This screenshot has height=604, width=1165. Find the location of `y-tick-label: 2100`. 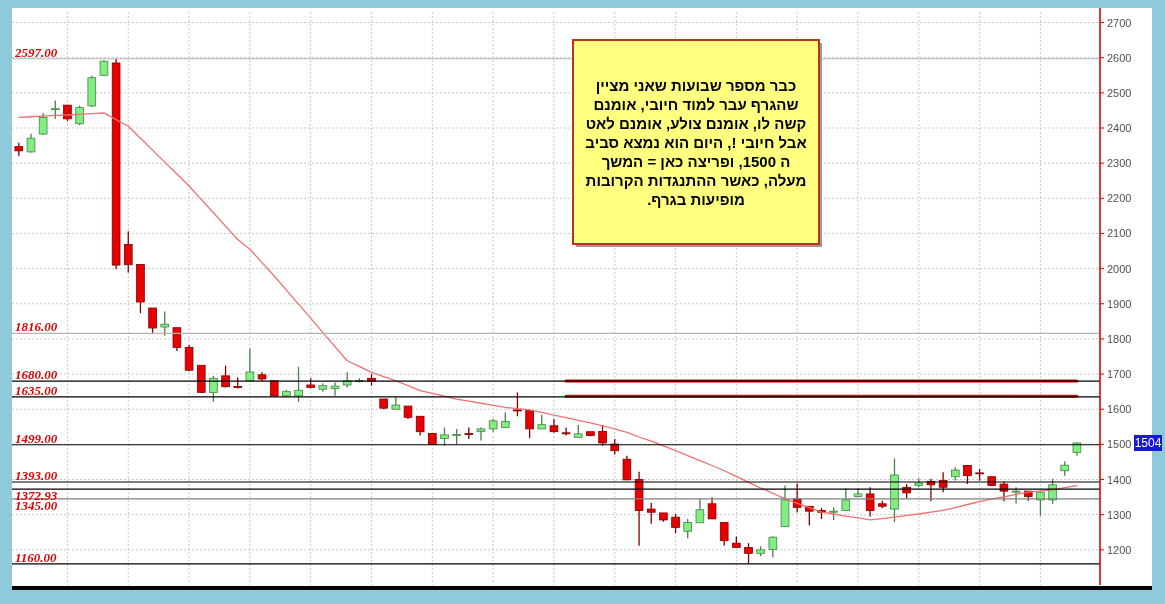

y-tick-label: 2100 is located at coordinates (1119, 233).